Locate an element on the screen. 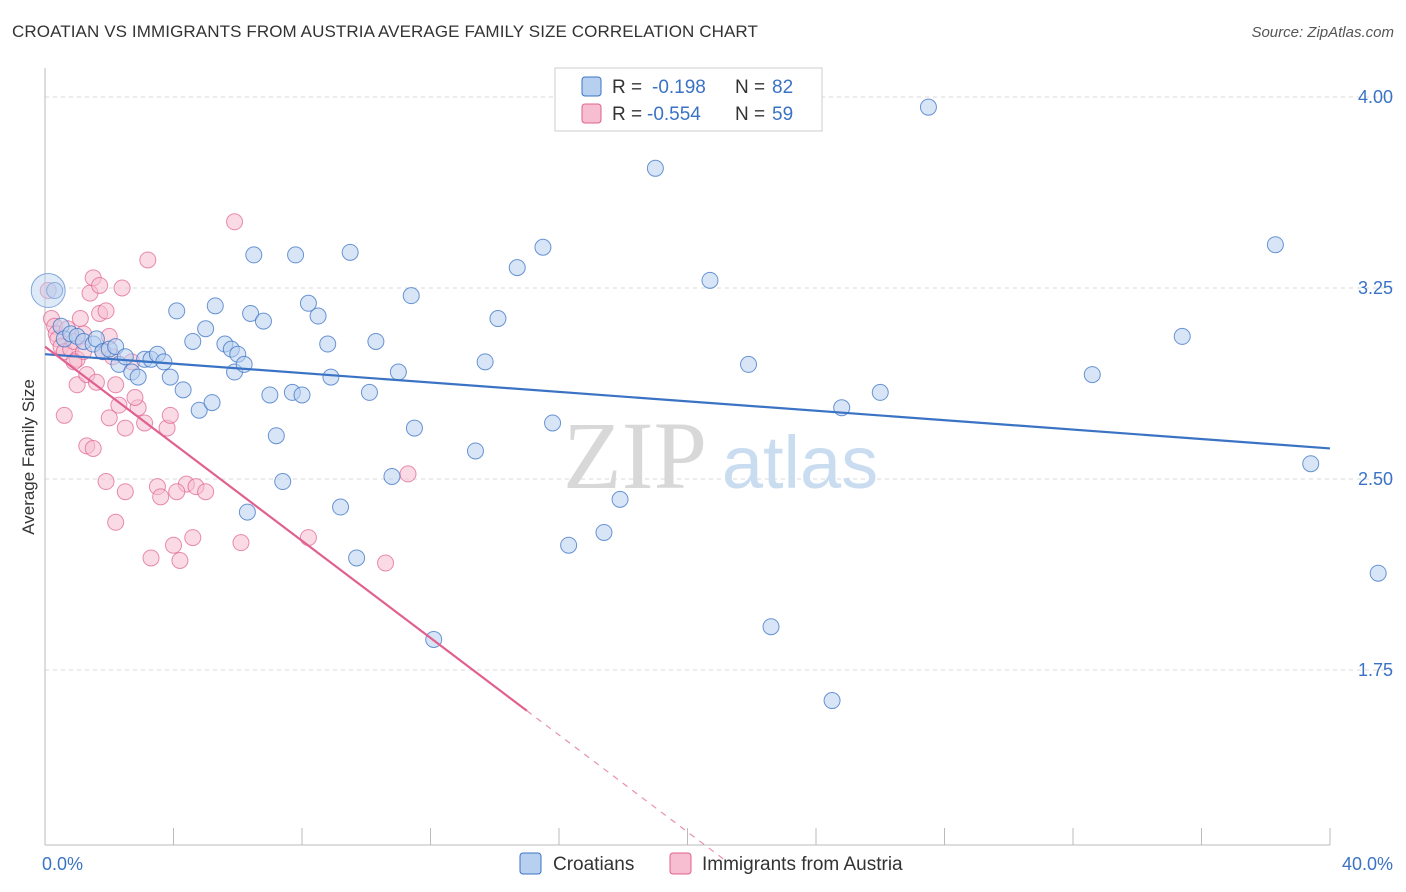  legend: R = -0.198 N = 82 R = -0.554 N = 59 is located at coordinates (688, 99).